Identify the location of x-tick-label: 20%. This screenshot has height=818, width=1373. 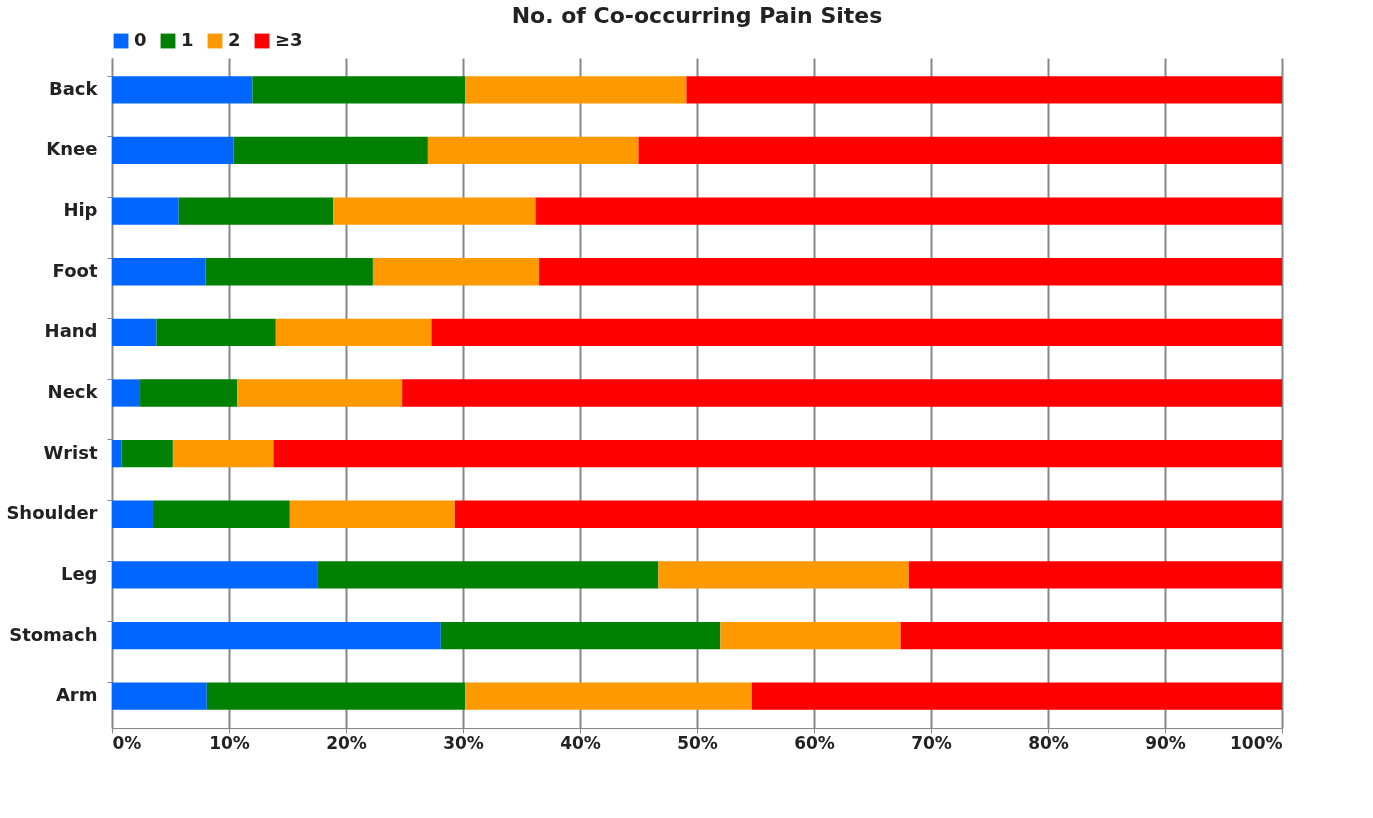
(346, 742).